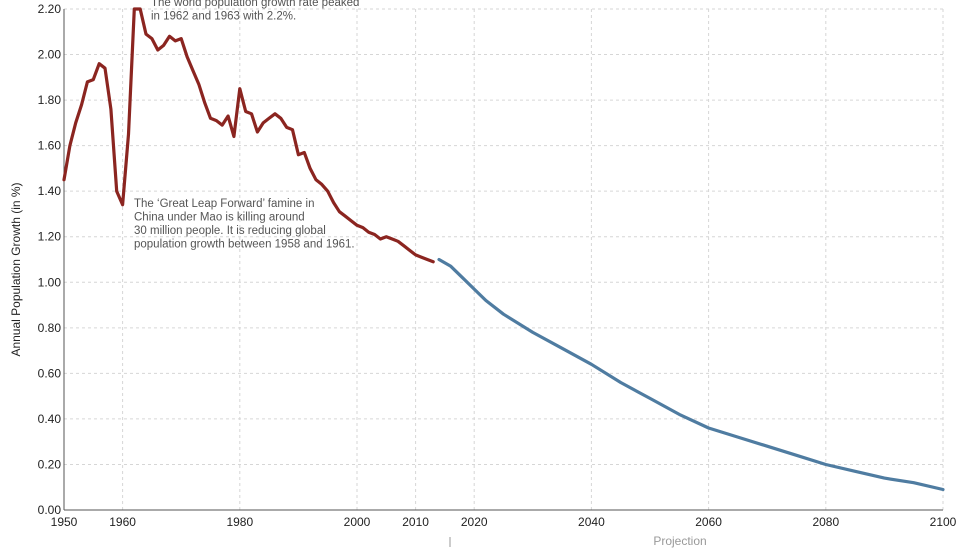 This screenshot has width=960, height=548. What do you see at coordinates (50, 328) in the screenshot?
I see `y-tick-label: 0.80` at bounding box center [50, 328].